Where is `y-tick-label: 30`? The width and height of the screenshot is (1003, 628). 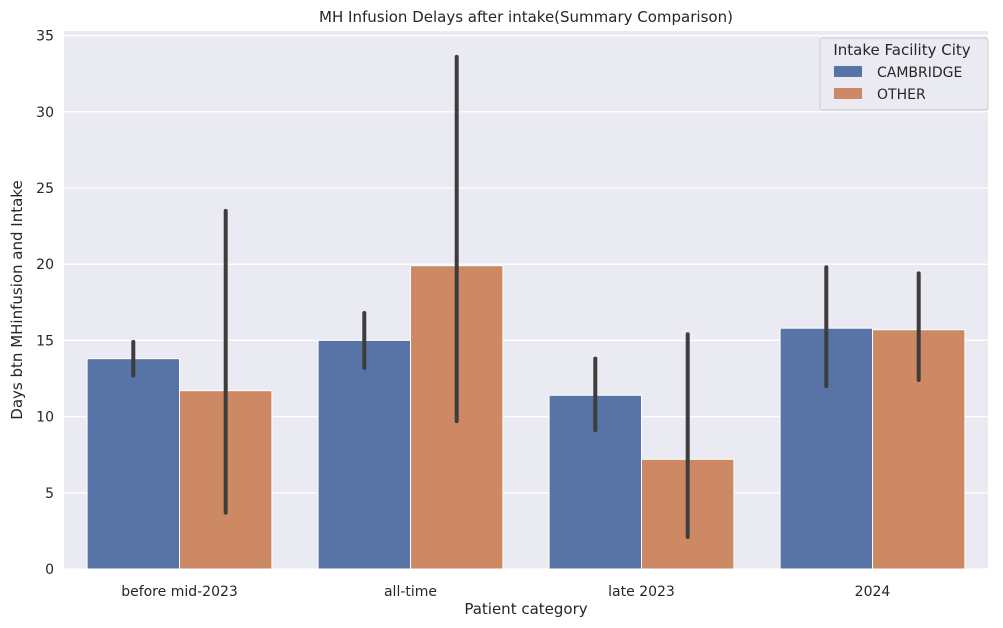 y-tick-label: 30 is located at coordinates (45, 113).